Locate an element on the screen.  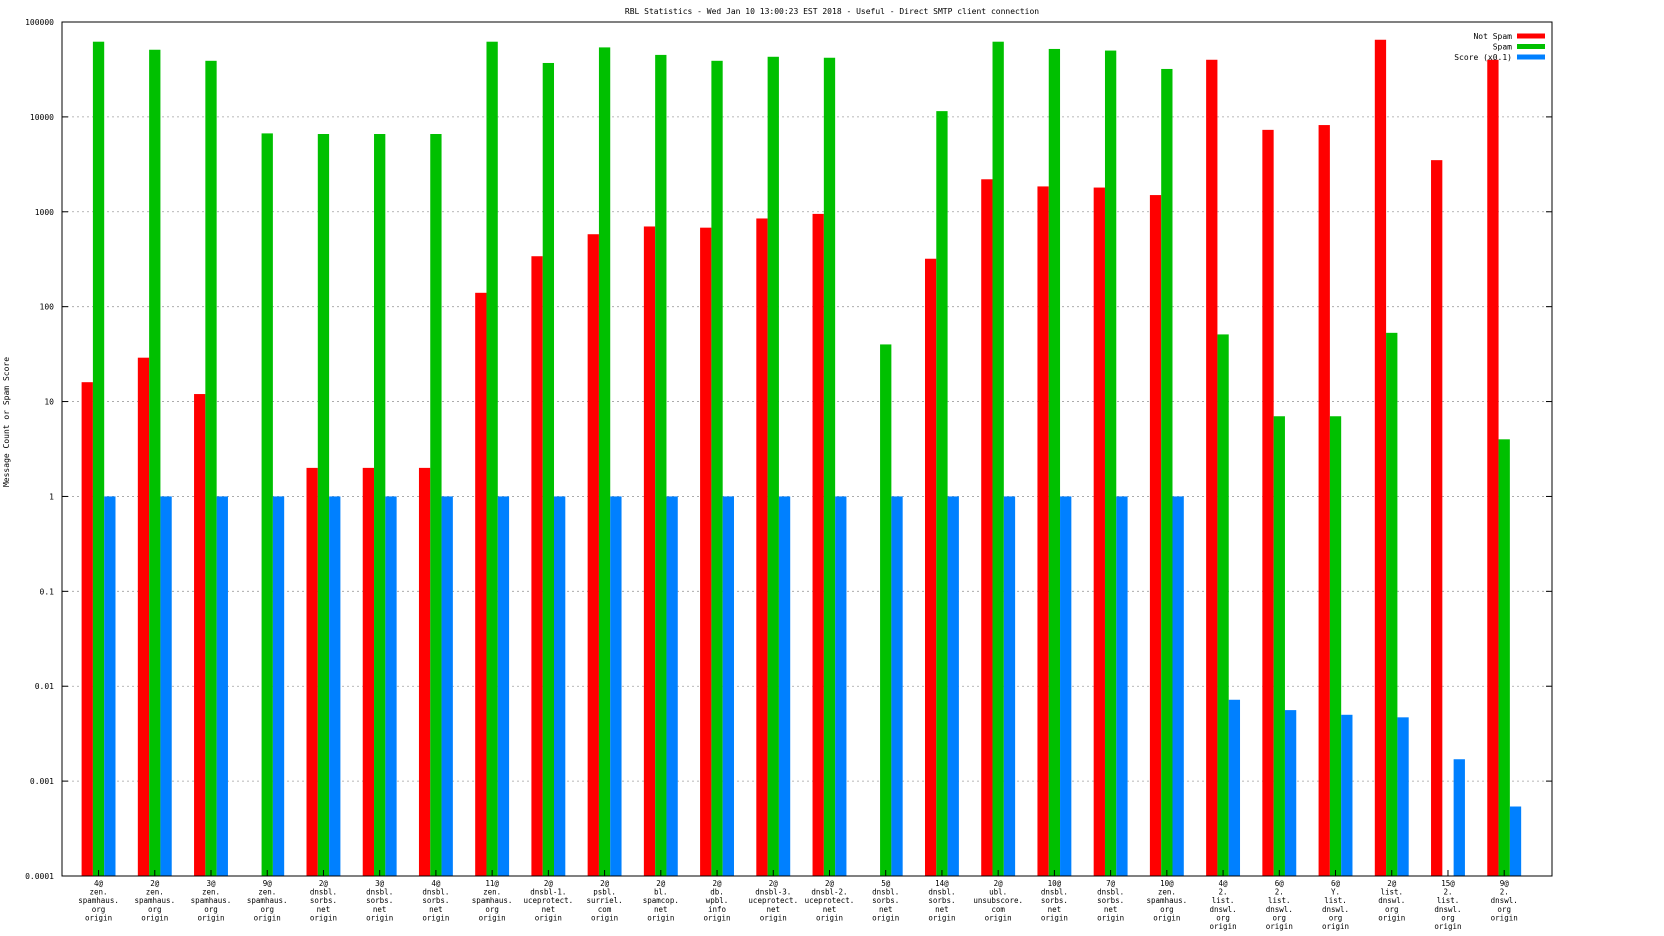
x-tick-label: 2@ ubl. unsubscore. com origin is located at coordinates (998, 900).